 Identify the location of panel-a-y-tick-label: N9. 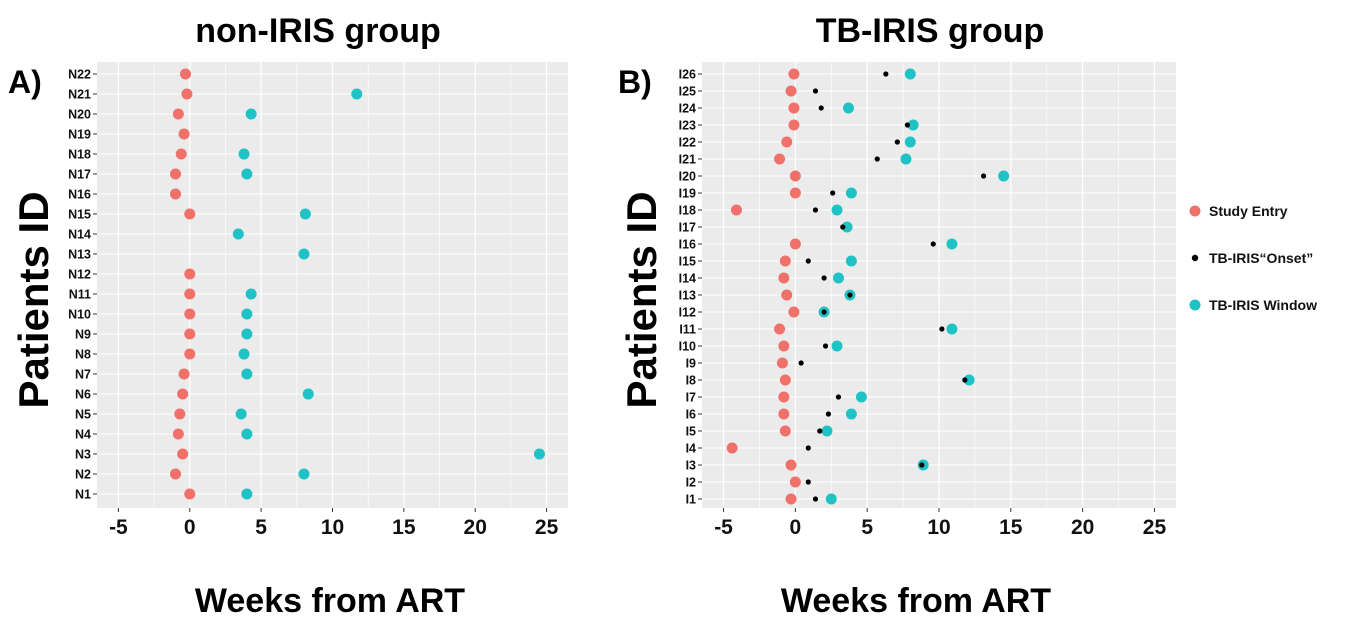
(83, 335).